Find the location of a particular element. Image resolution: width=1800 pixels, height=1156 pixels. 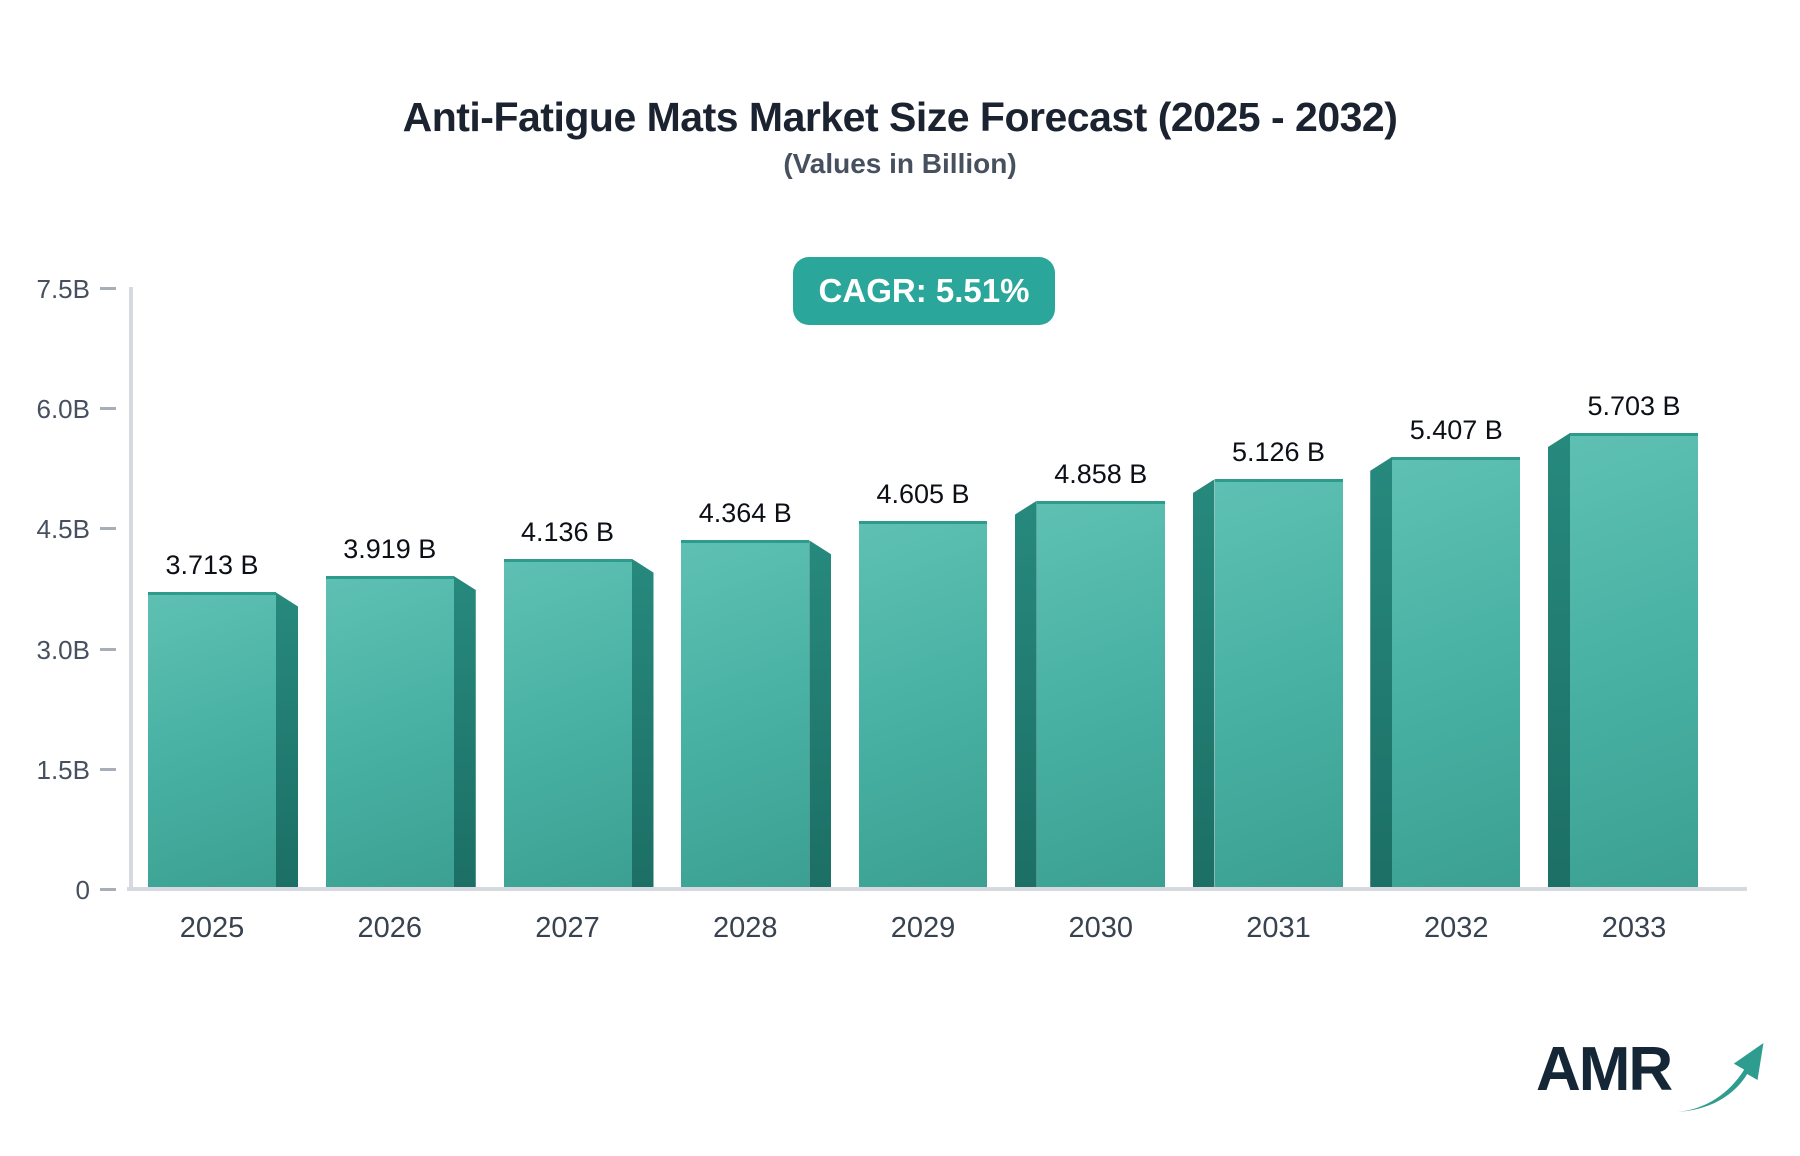

bar-2028 is located at coordinates (756, 713).